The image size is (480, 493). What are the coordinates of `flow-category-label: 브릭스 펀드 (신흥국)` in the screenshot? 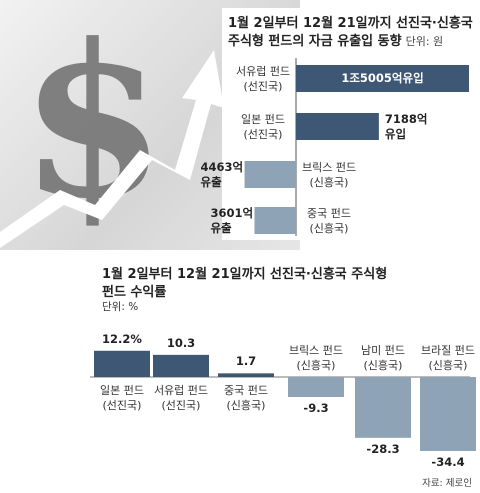 It's located at (329, 175).